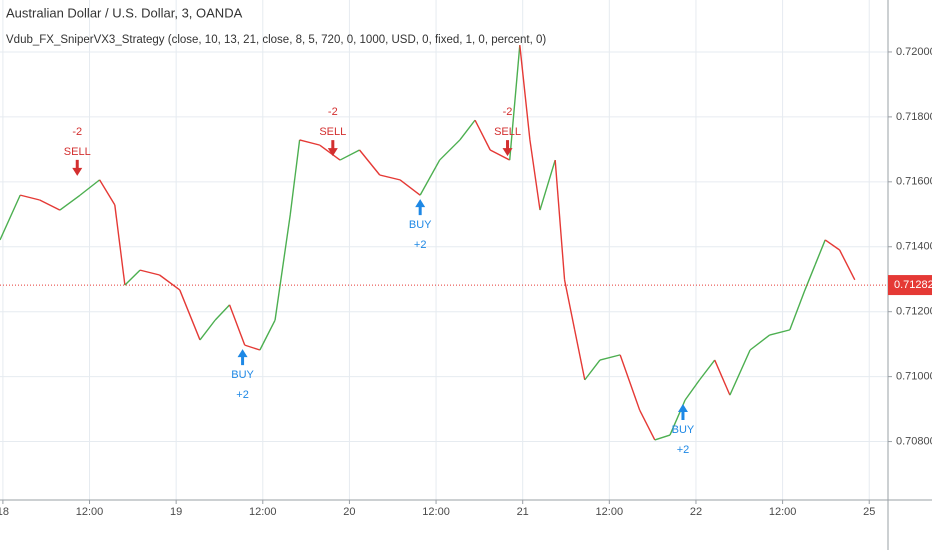  What do you see at coordinates (914, 377) in the screenshot?
I see `y-tick-label: 0.71000` at bounding box center [914, 377].